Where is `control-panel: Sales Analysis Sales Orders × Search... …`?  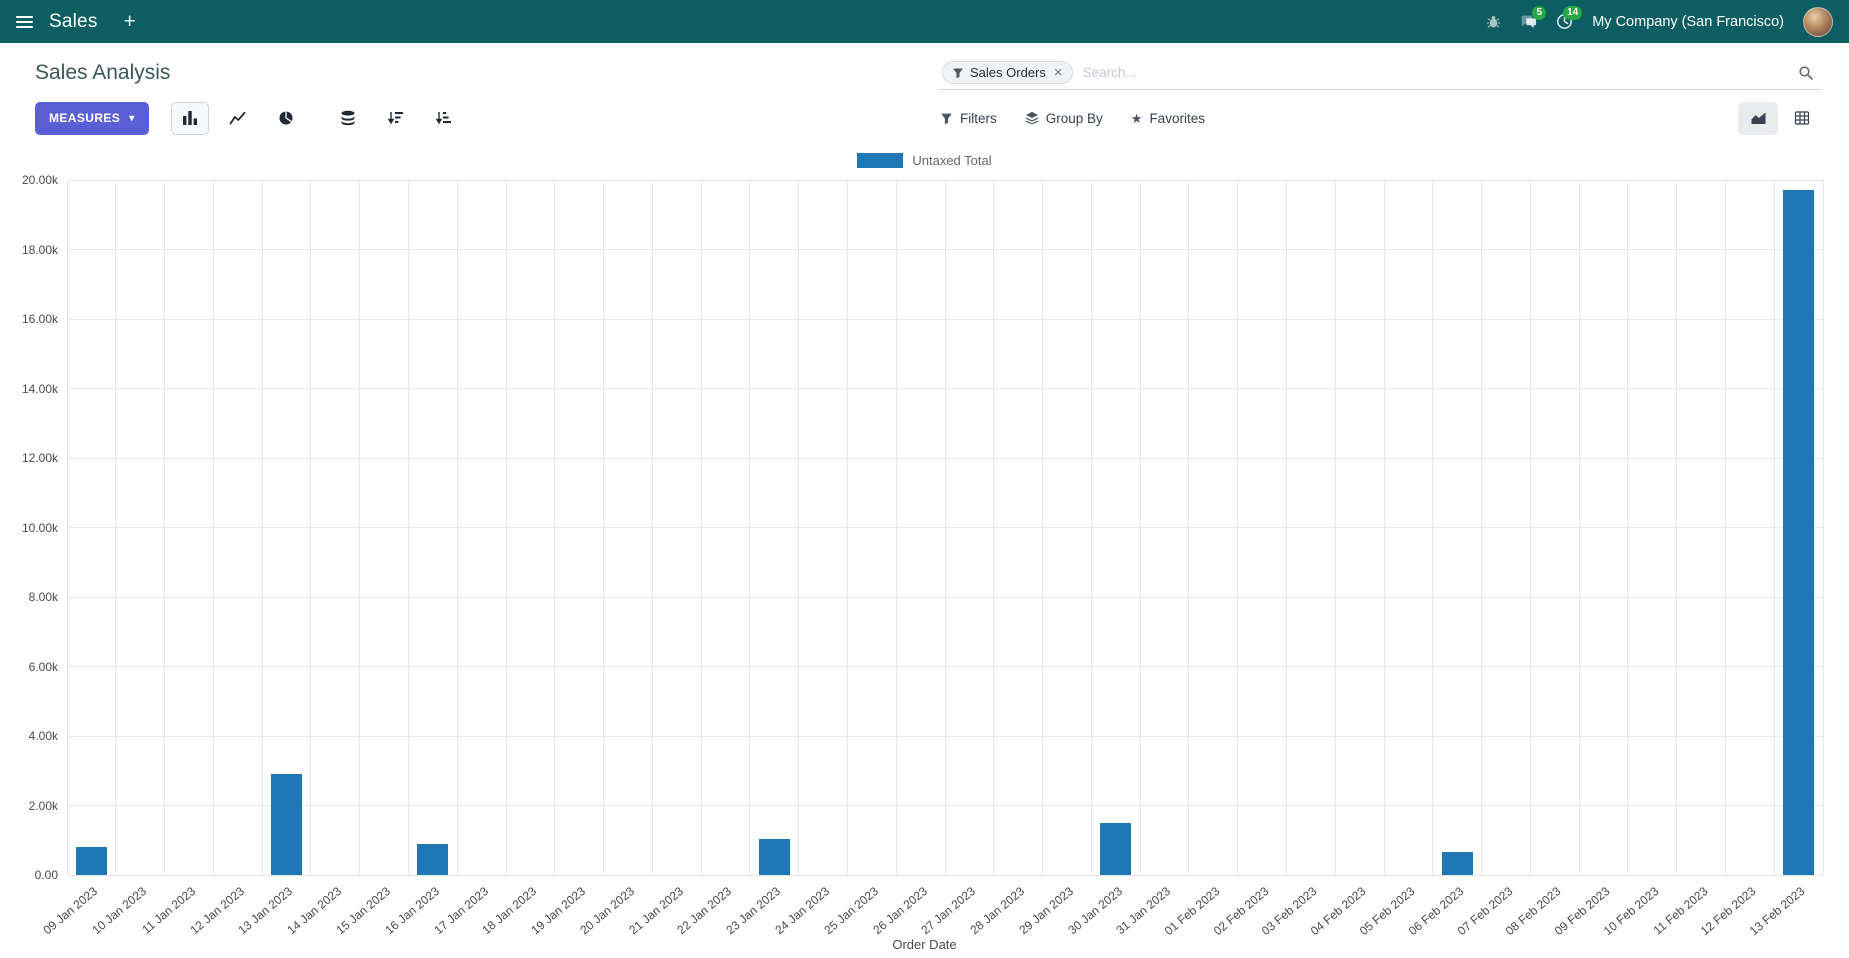
control-panel: Sales Analysis Sales Orders × Search... … is located at coordinates (924, 93).